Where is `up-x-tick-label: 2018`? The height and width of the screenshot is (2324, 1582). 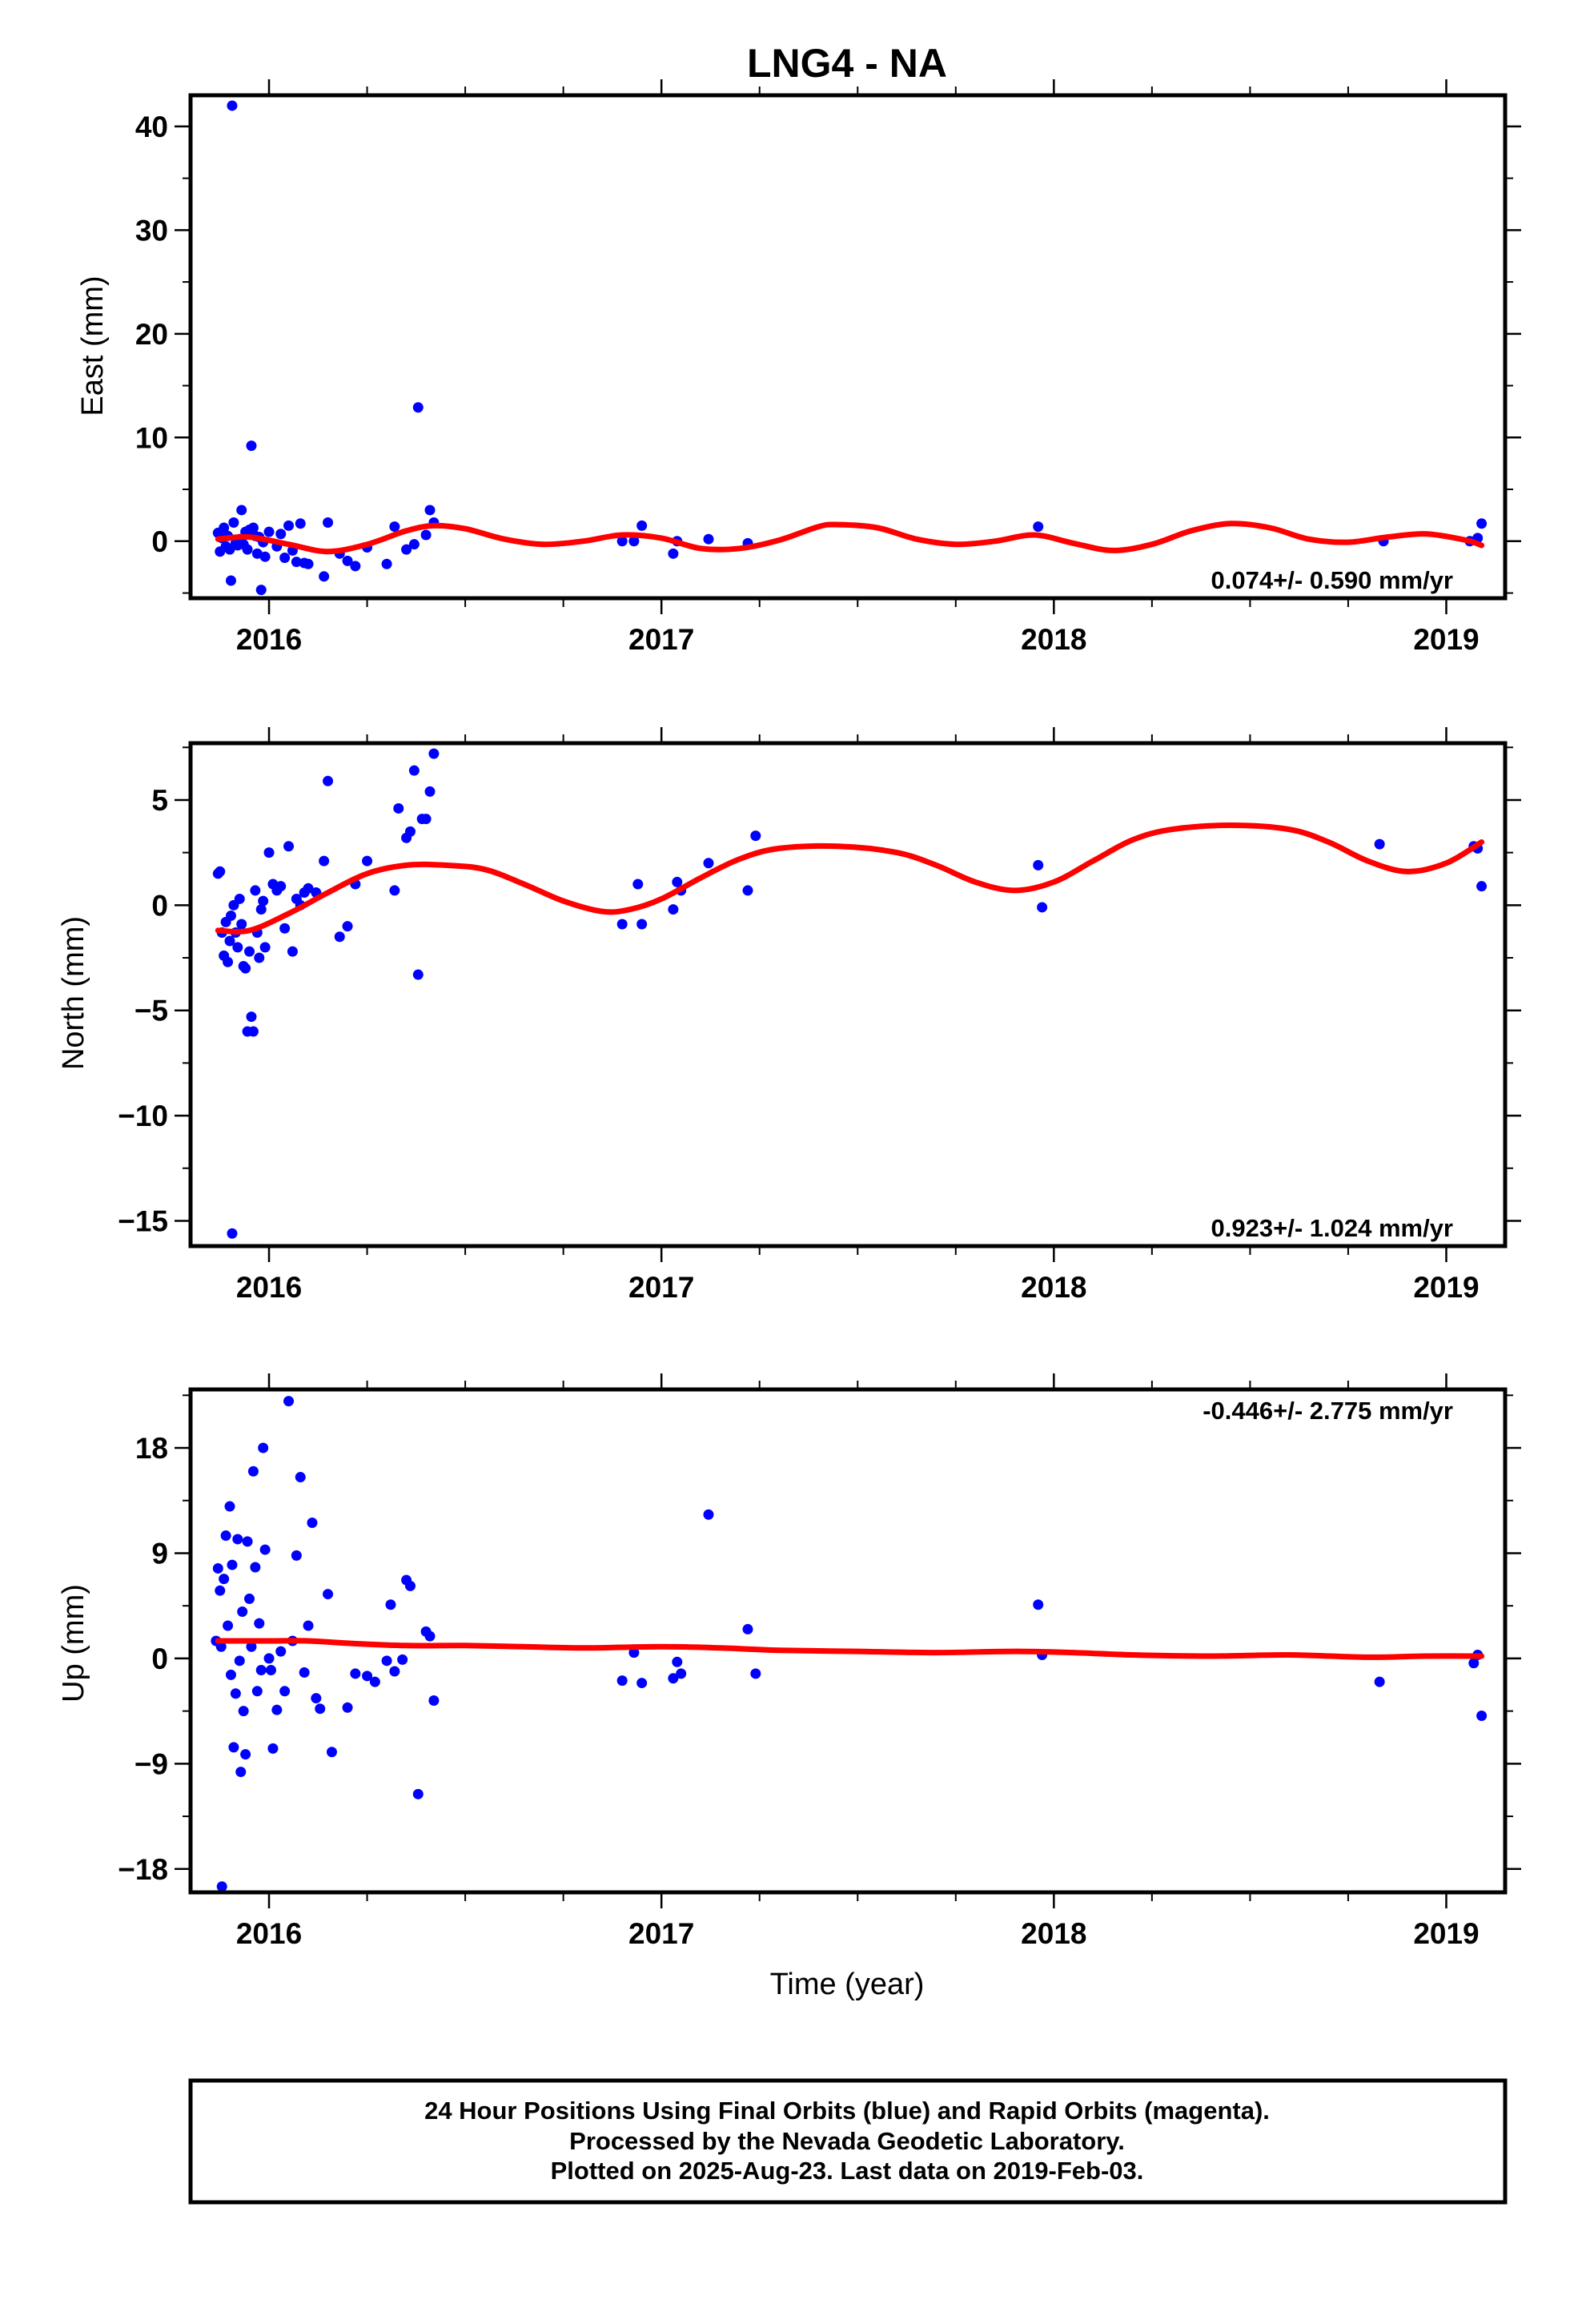 up-x-tick-label: 2018 is located at coordinates (1054, 1934).